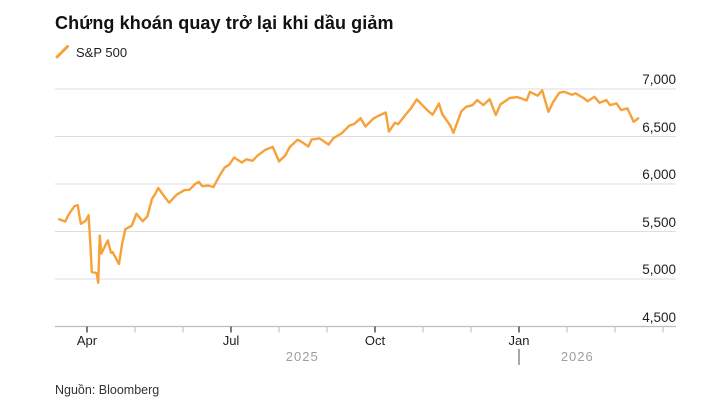 This screenshot has width=726, height=413. What do you see at coordinates (519, 357) in the screenshot?
I see `year-divider` at bounding box center [519, 357].